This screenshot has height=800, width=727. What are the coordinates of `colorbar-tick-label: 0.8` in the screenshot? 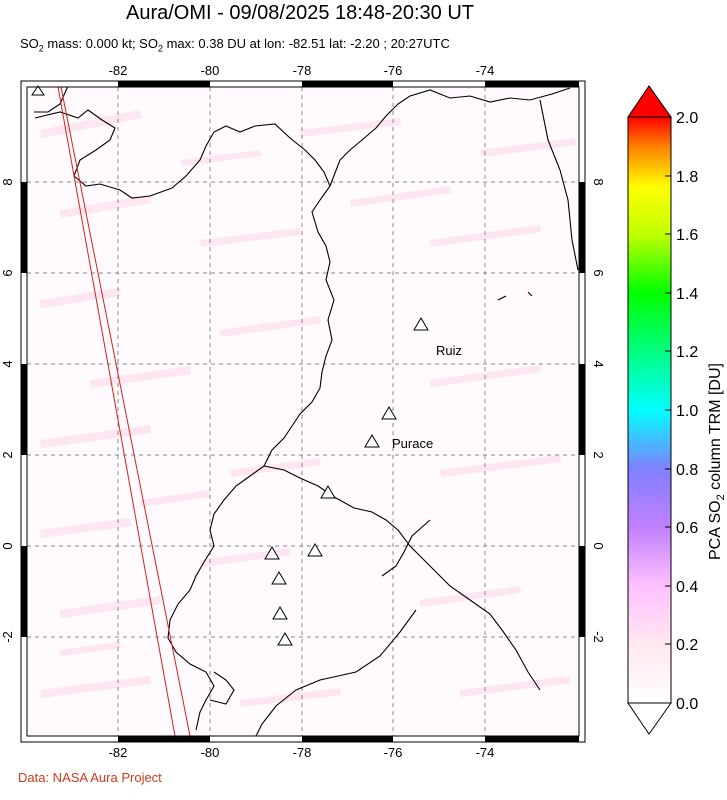 It's located at (687, 470).